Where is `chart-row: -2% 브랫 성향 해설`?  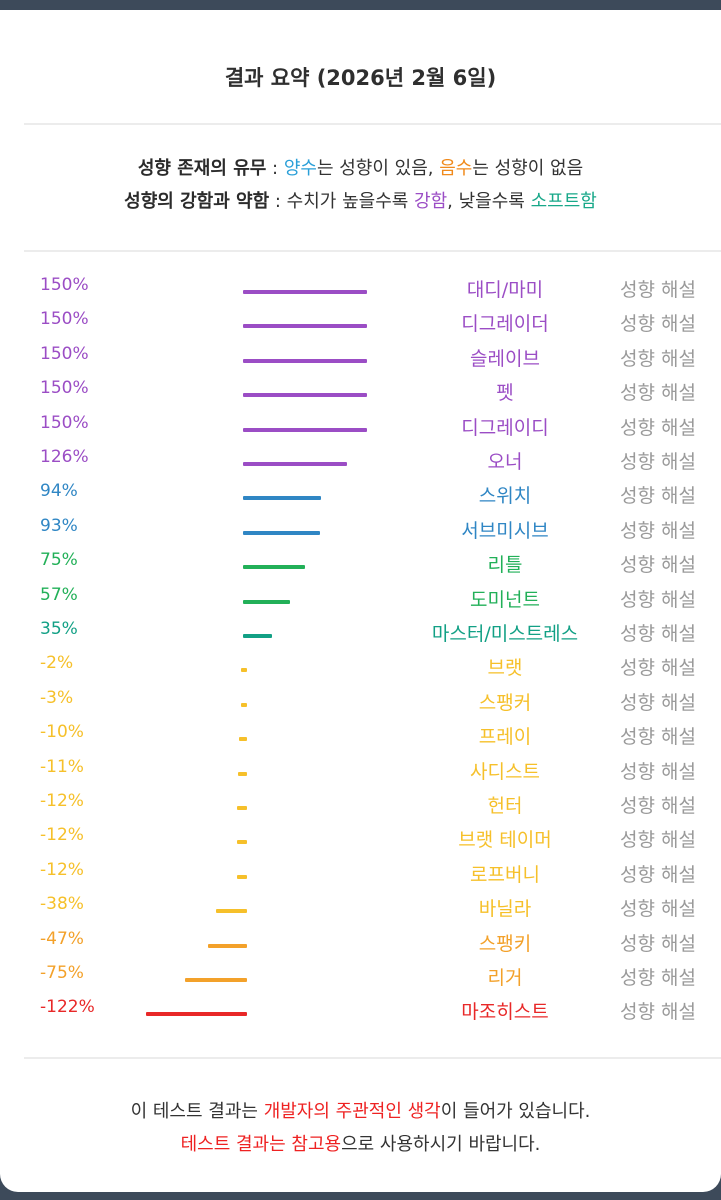
chart-row: -2% 브랫 성향 해설 is located at coordinates (360, 667).